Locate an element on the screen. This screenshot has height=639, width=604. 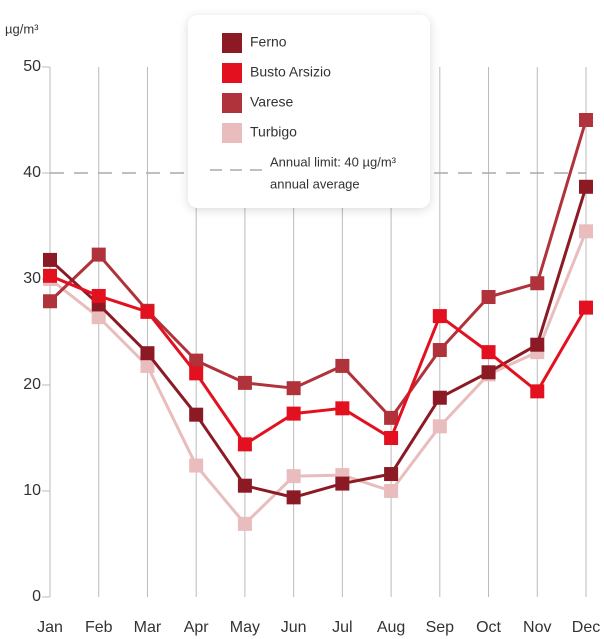
x-tick-label: Dec is located at coordinates (586, 627).